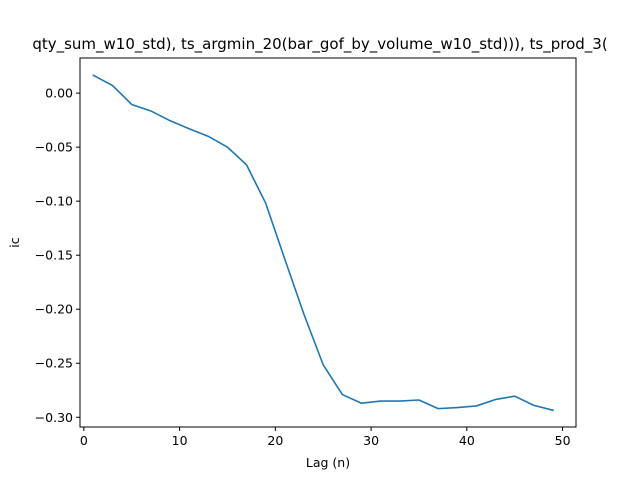  What do you see at coordinates (54, 363) in the screenshot?
I see `y-tick-label: −0.25` at bounding box center [54, 363].